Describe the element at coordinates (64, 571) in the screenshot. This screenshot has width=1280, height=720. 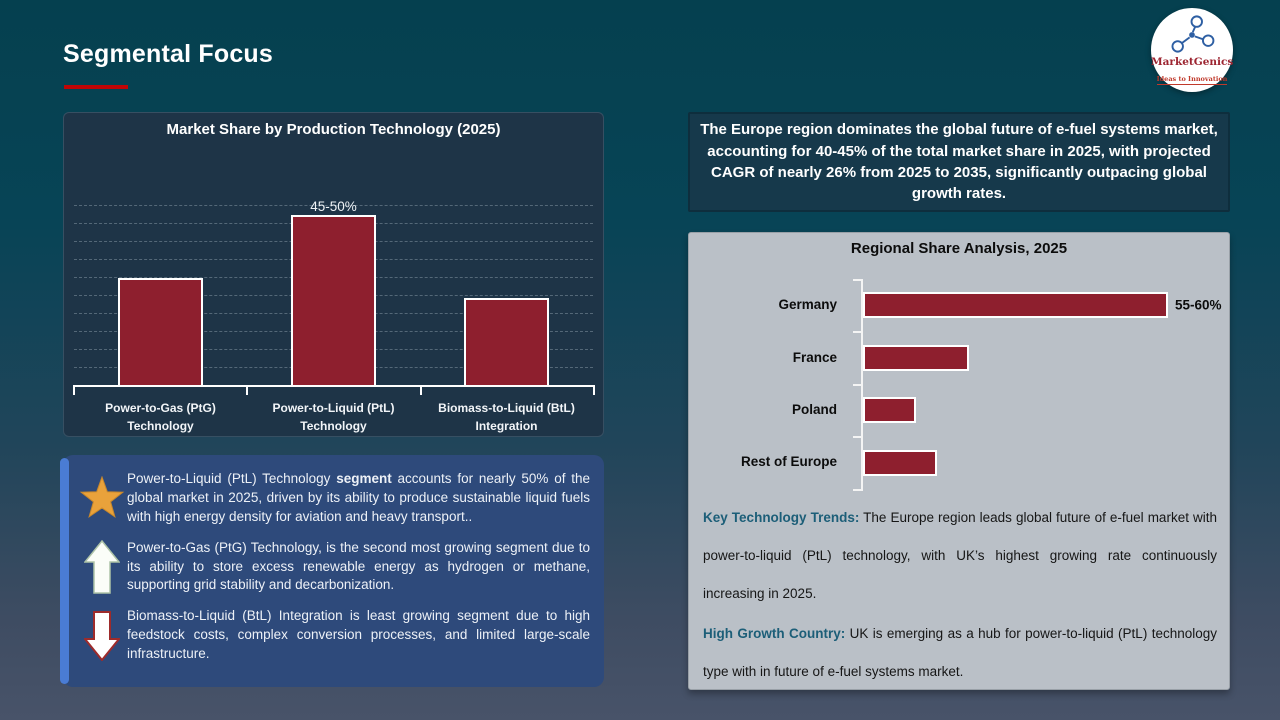
I see `panel-accent-bar` at that location.